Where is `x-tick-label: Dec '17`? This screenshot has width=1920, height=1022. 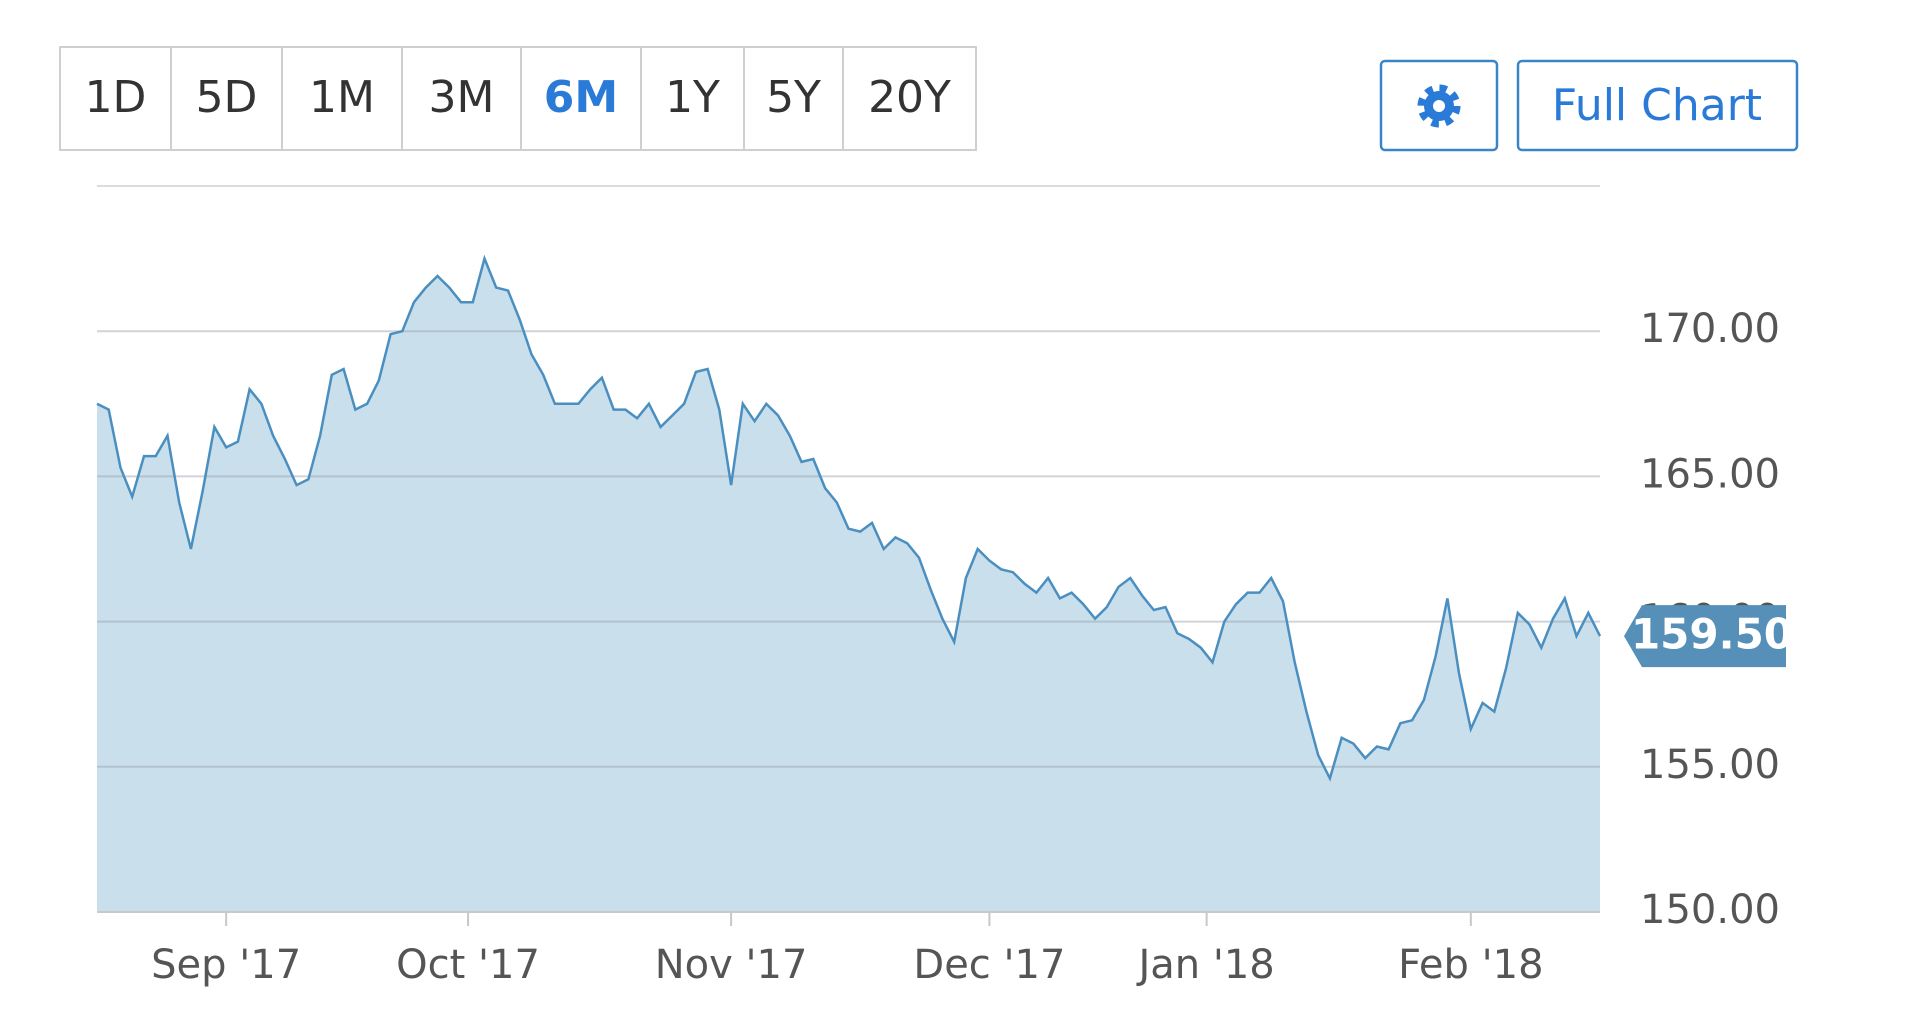 x-tick-label: Dec '17 is located at coordinates (989, 965).